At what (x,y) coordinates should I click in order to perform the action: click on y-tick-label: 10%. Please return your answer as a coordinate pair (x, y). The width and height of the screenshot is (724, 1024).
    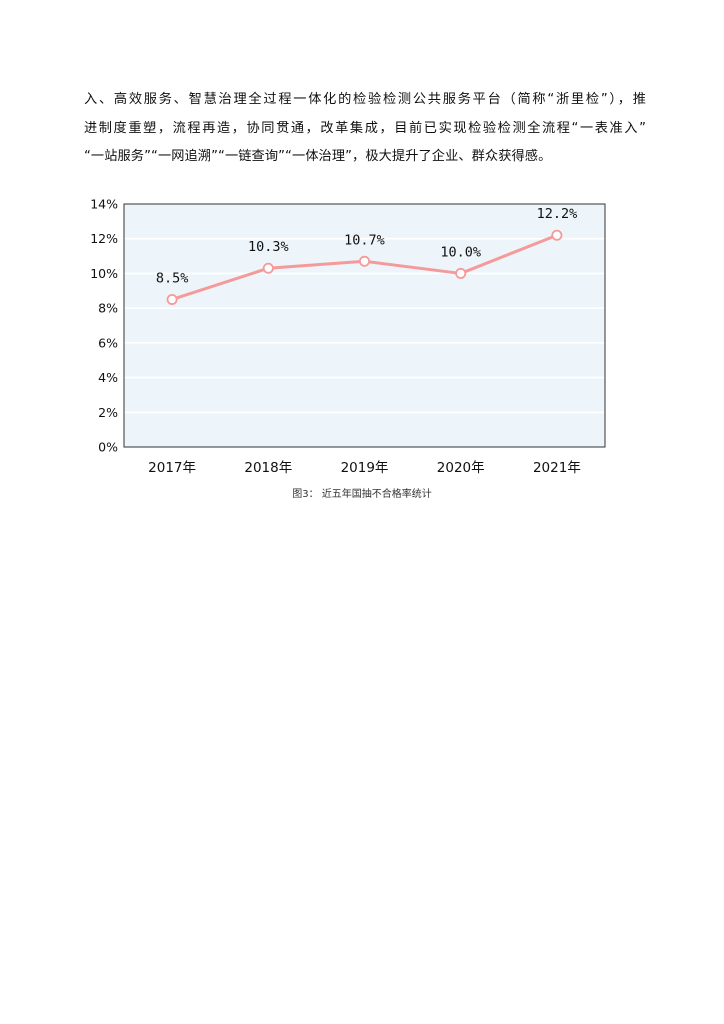
    Looking at the image, I should click on (104, 273).